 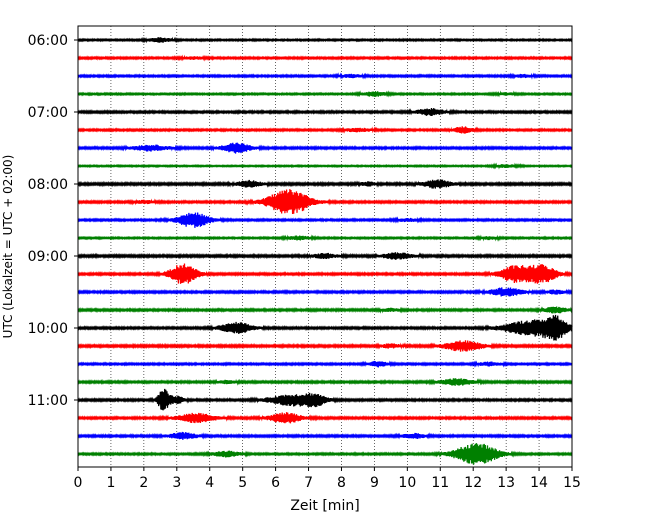 What do you see at coordinates (176, 483) in the screenshot?
I see `x-tick-label: 3` at bounding box center [176, 483].